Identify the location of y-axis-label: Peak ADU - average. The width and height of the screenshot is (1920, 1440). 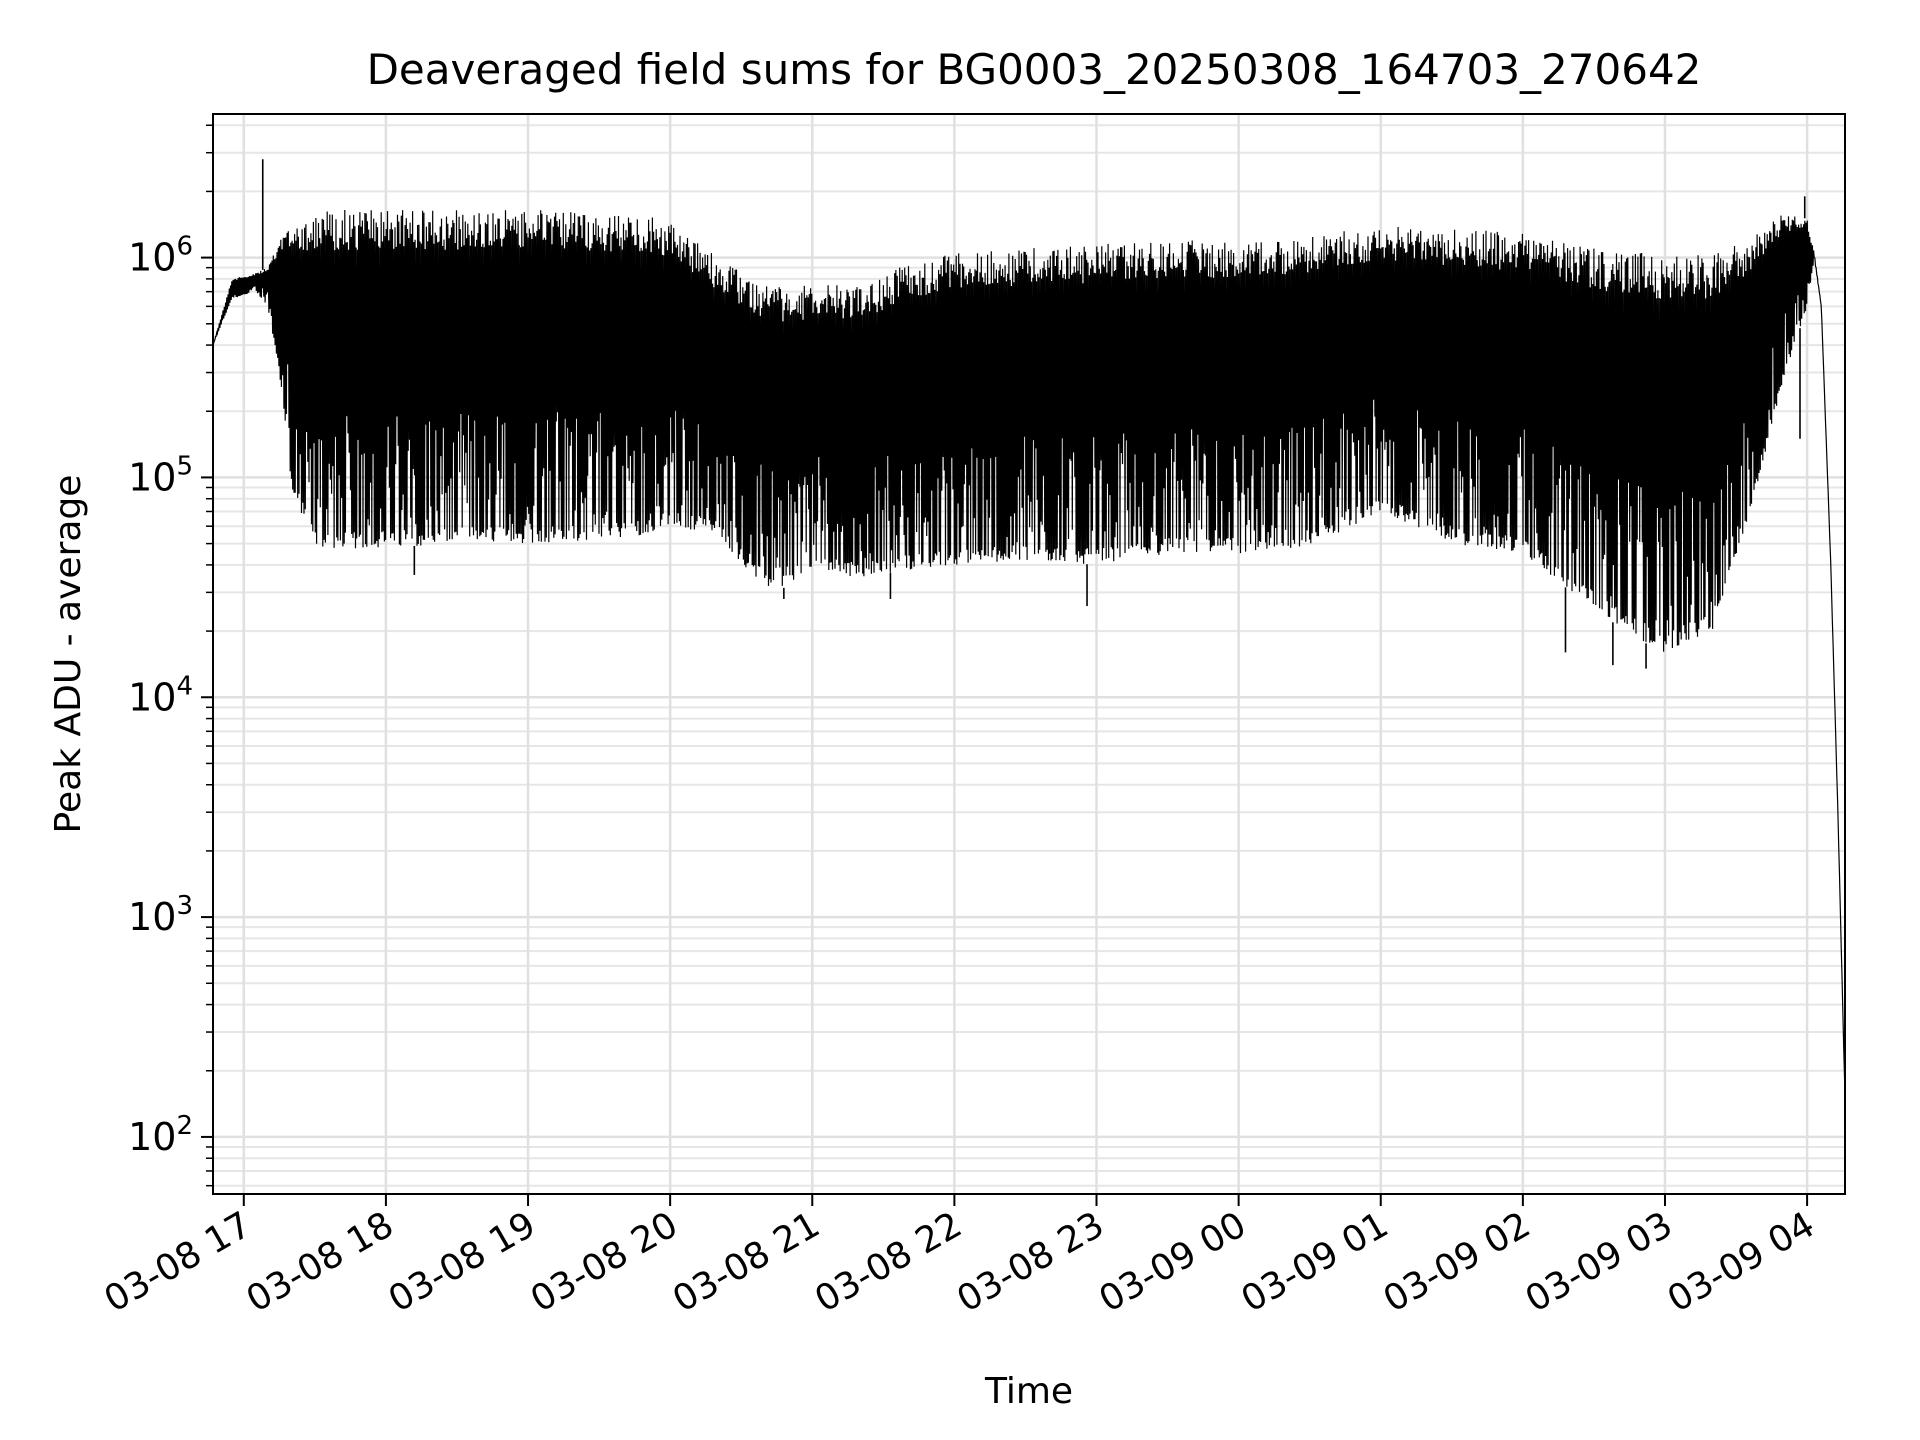
(68, 654).